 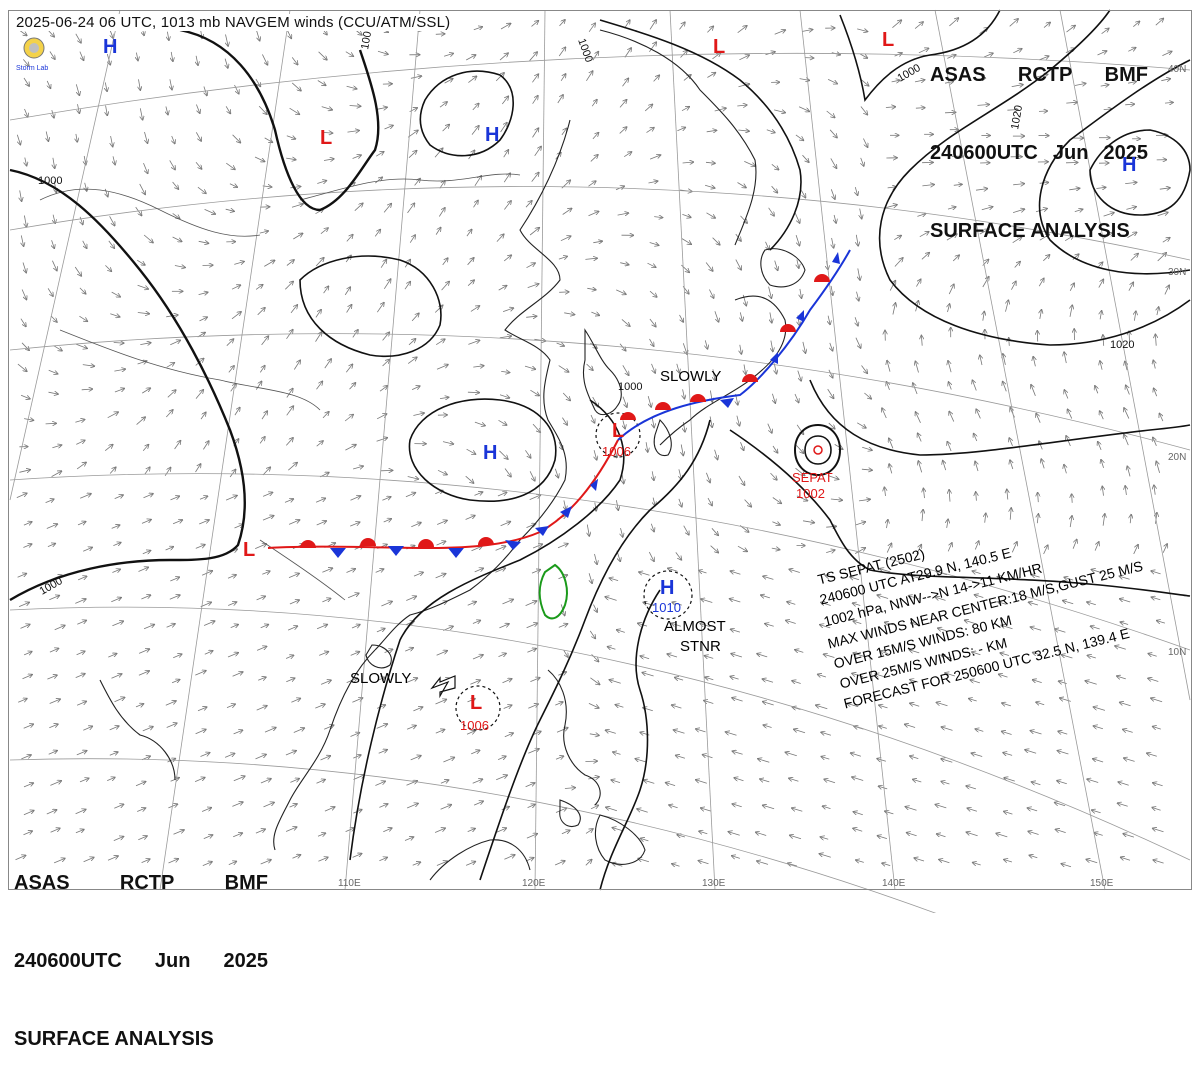 What do you see at coordinates (1177, 457) in the screenshot?
I see `lat-label: 20N` at bounding box center [1177, 457].